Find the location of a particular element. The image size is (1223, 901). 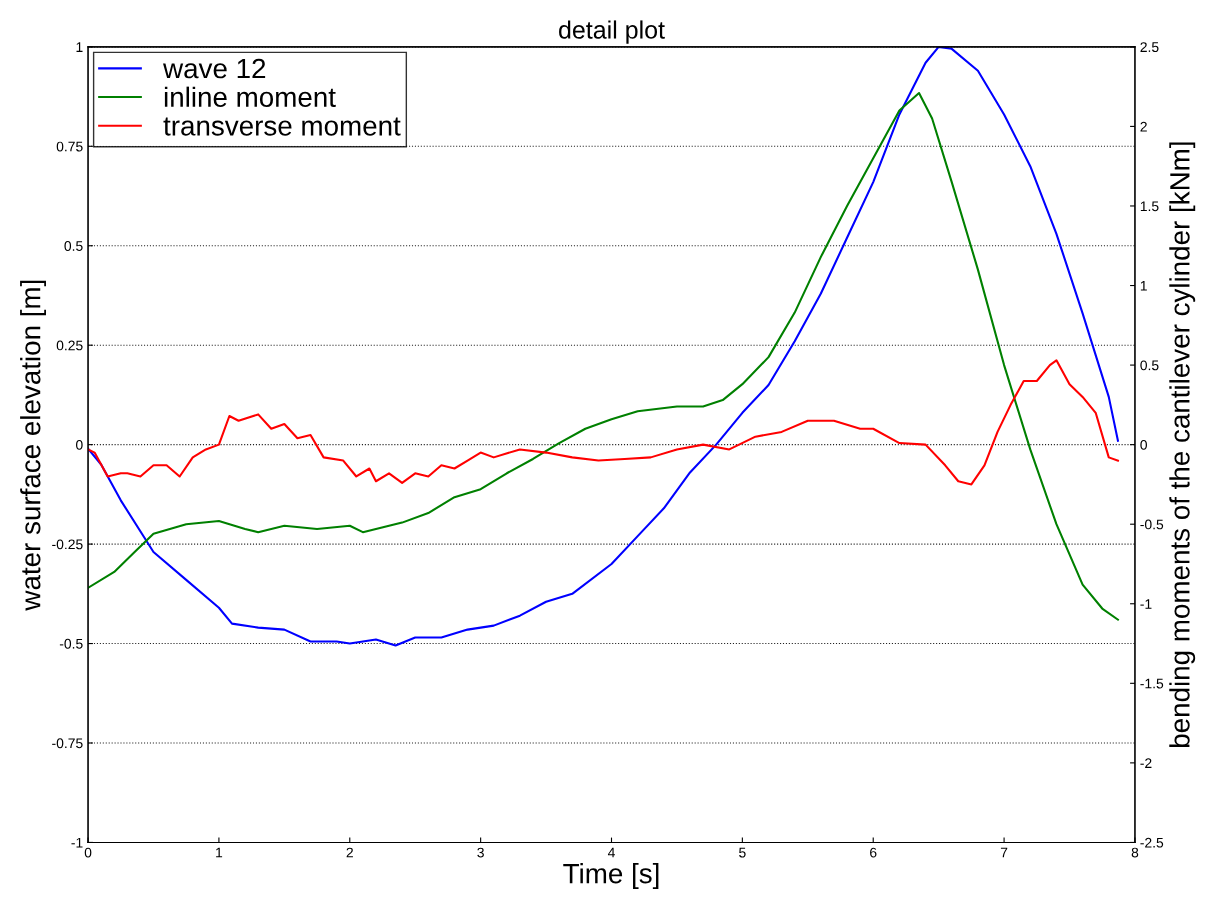

y-tick-label: 0.5 is located at coordinates (73, 246).